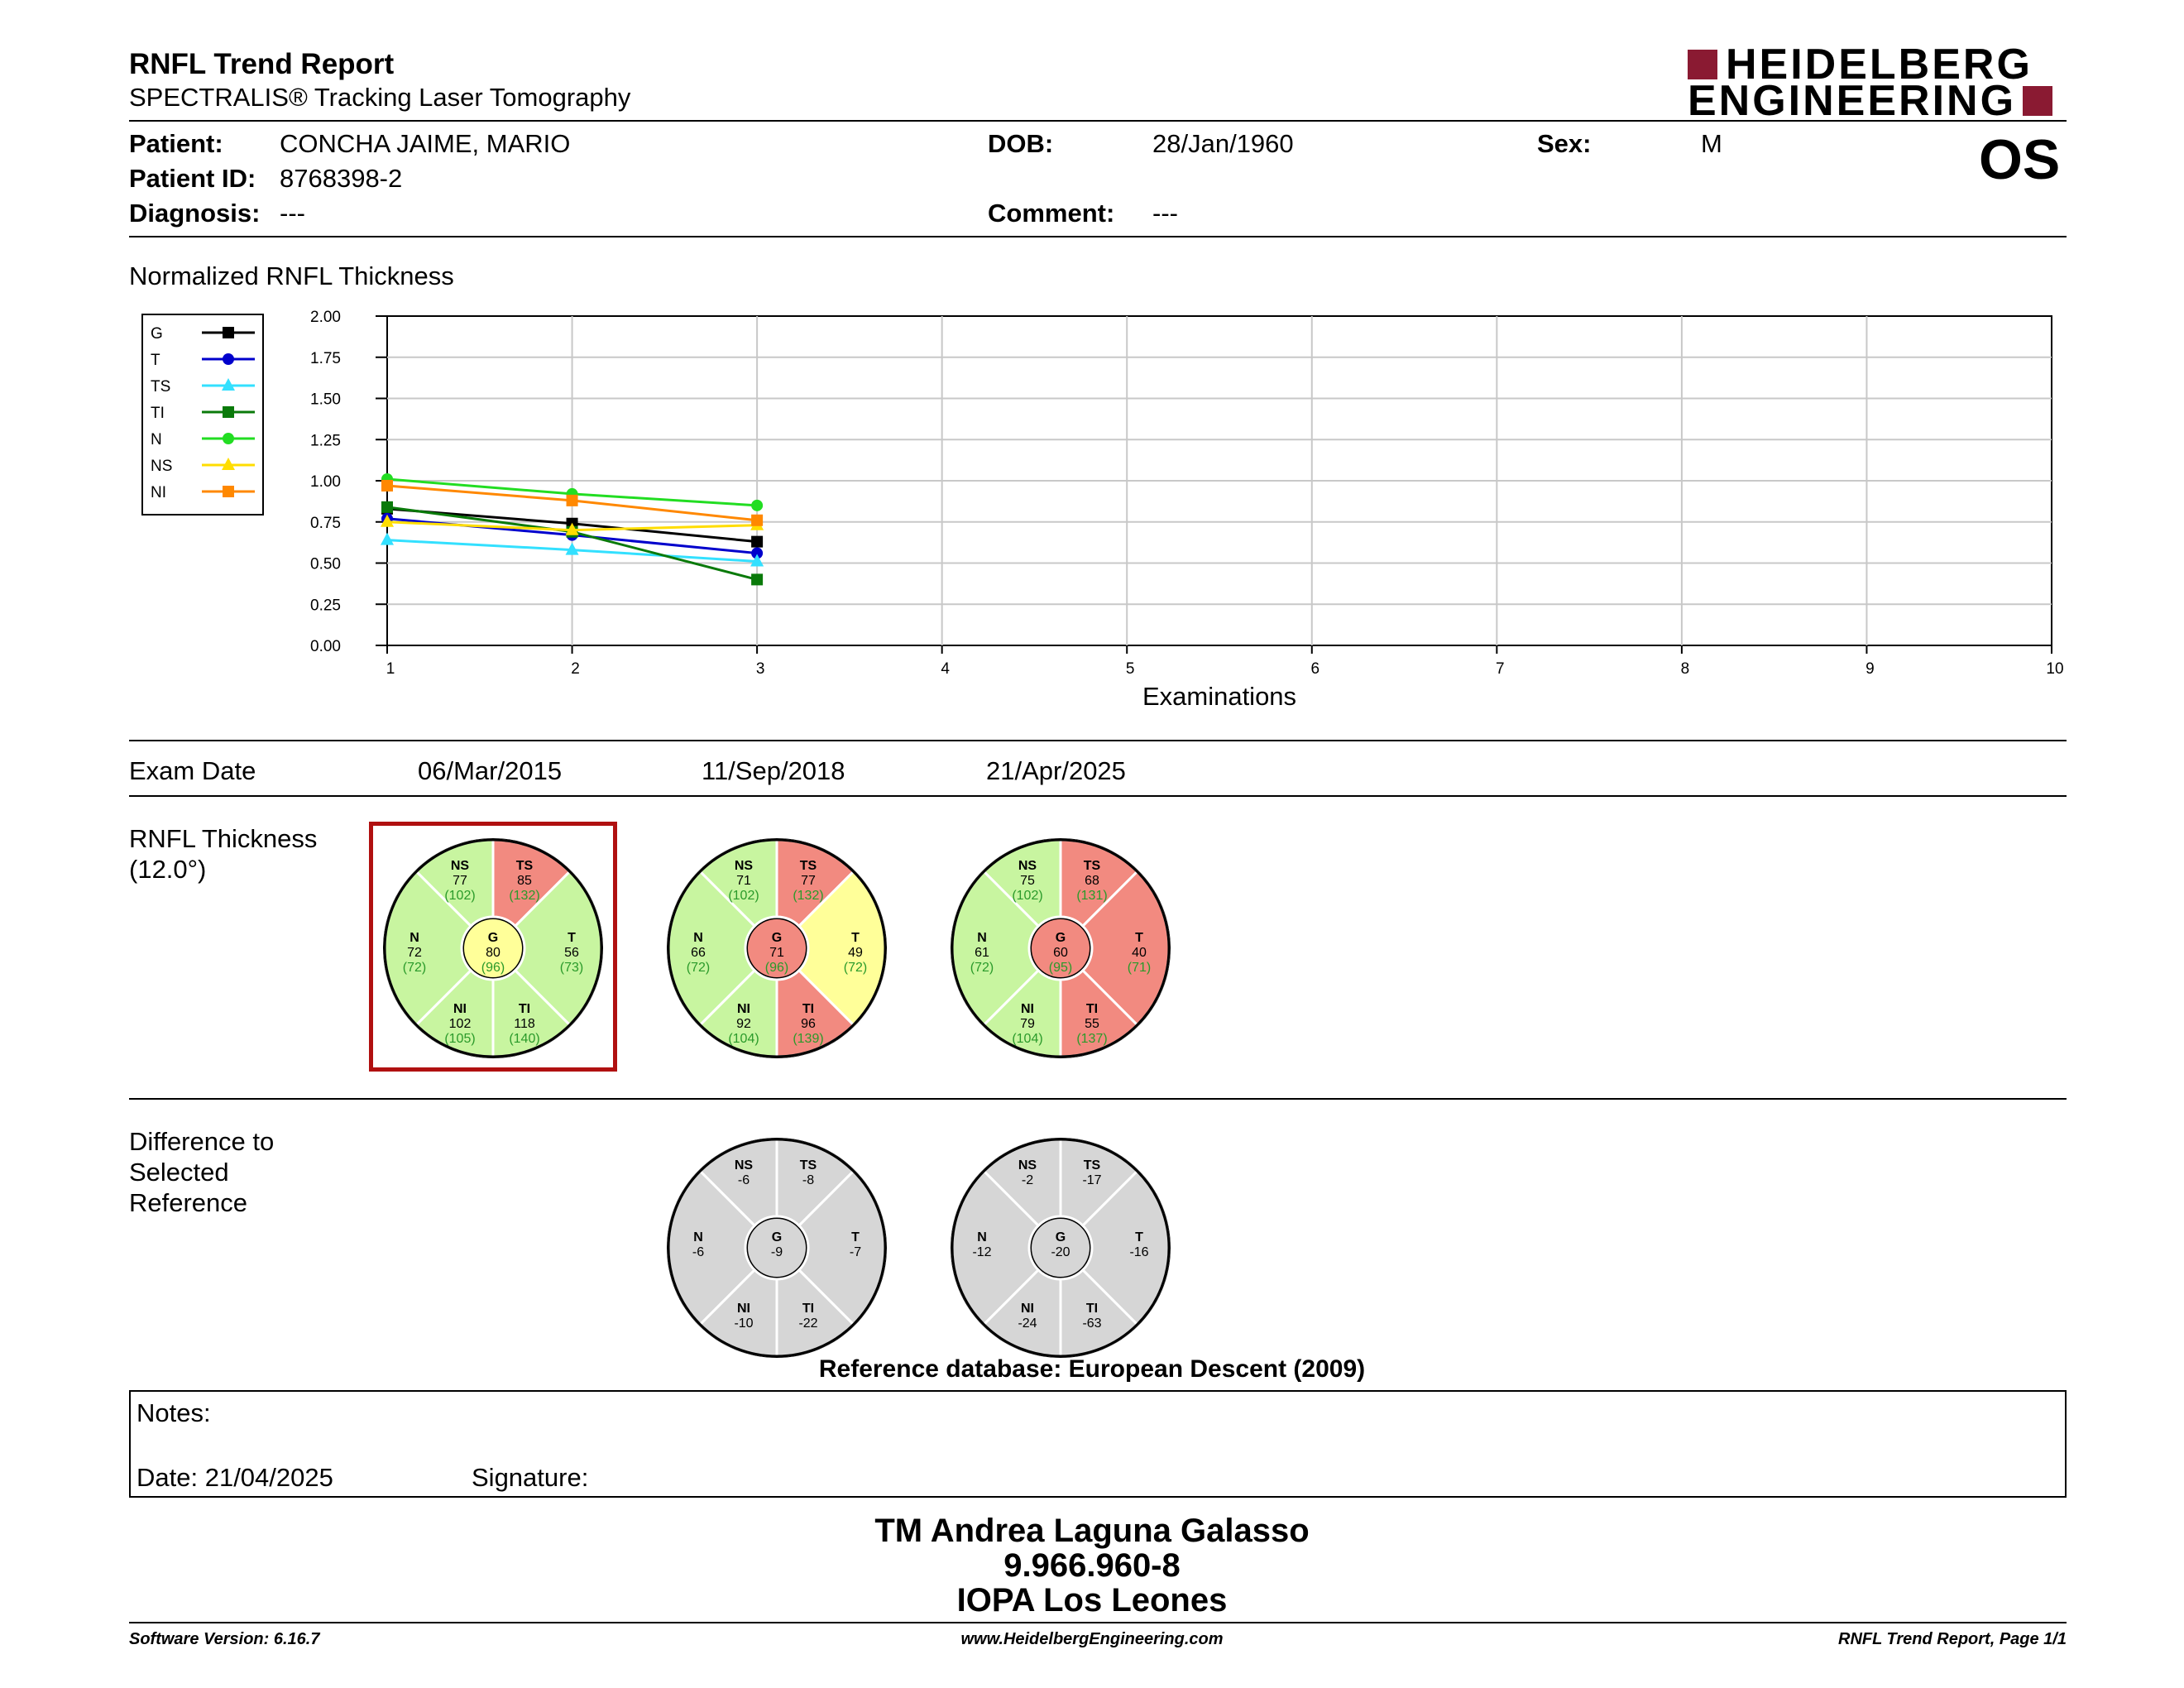 This screenshot has height=1688, width=2184. What do you see at coordinates (414, 953) in the screenshot?
I see `sector-value-n: 72` at bounding box center [414, 953].